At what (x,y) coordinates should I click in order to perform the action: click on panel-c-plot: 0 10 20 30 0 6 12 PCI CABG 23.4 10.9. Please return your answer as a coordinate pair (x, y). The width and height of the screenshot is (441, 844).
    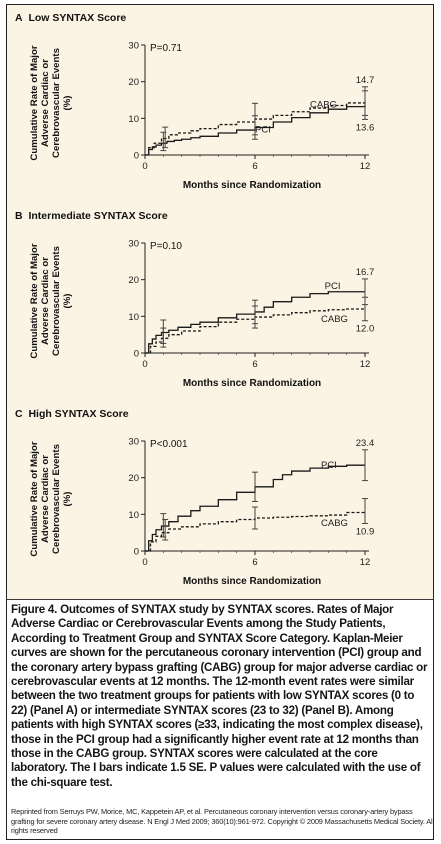
    Looking at the image, I should click on (251, 503).